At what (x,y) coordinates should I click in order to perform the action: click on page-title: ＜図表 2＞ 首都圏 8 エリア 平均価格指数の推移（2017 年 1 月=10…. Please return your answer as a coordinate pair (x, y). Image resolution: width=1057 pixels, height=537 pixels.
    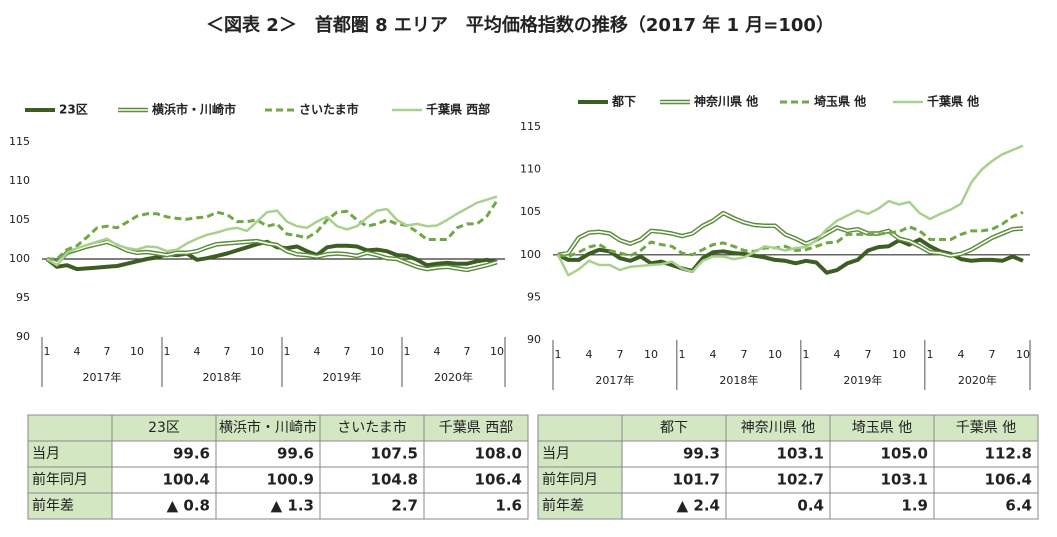
    Looking at the image, I should click on (520, 25).